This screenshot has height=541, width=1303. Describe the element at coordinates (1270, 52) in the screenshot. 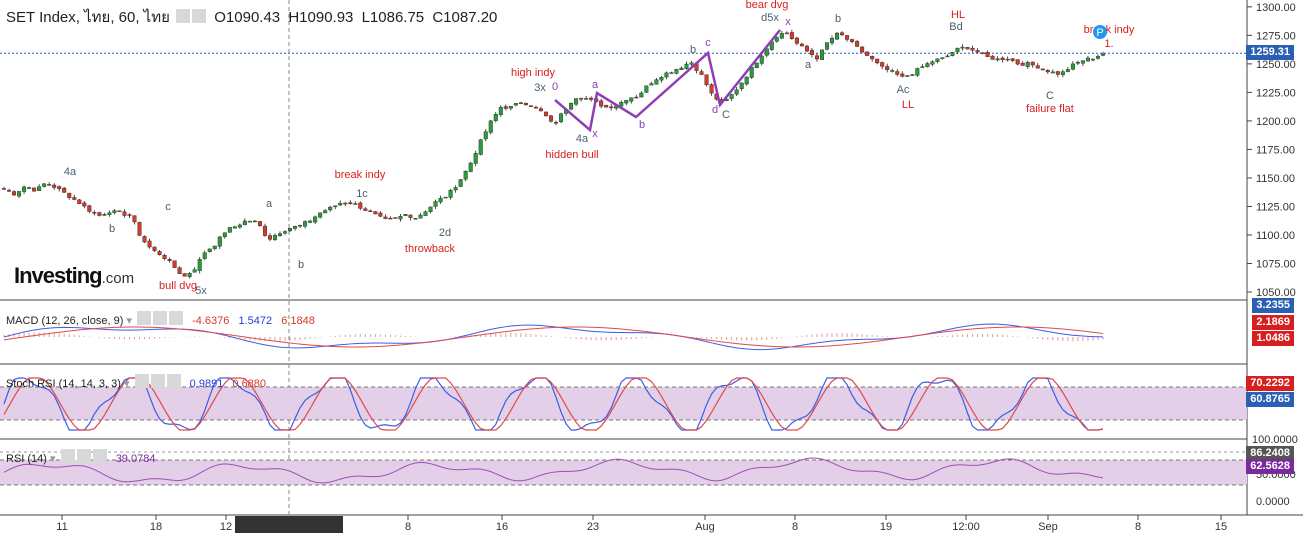

I see `last-price-badge: 1259.31` at that location.